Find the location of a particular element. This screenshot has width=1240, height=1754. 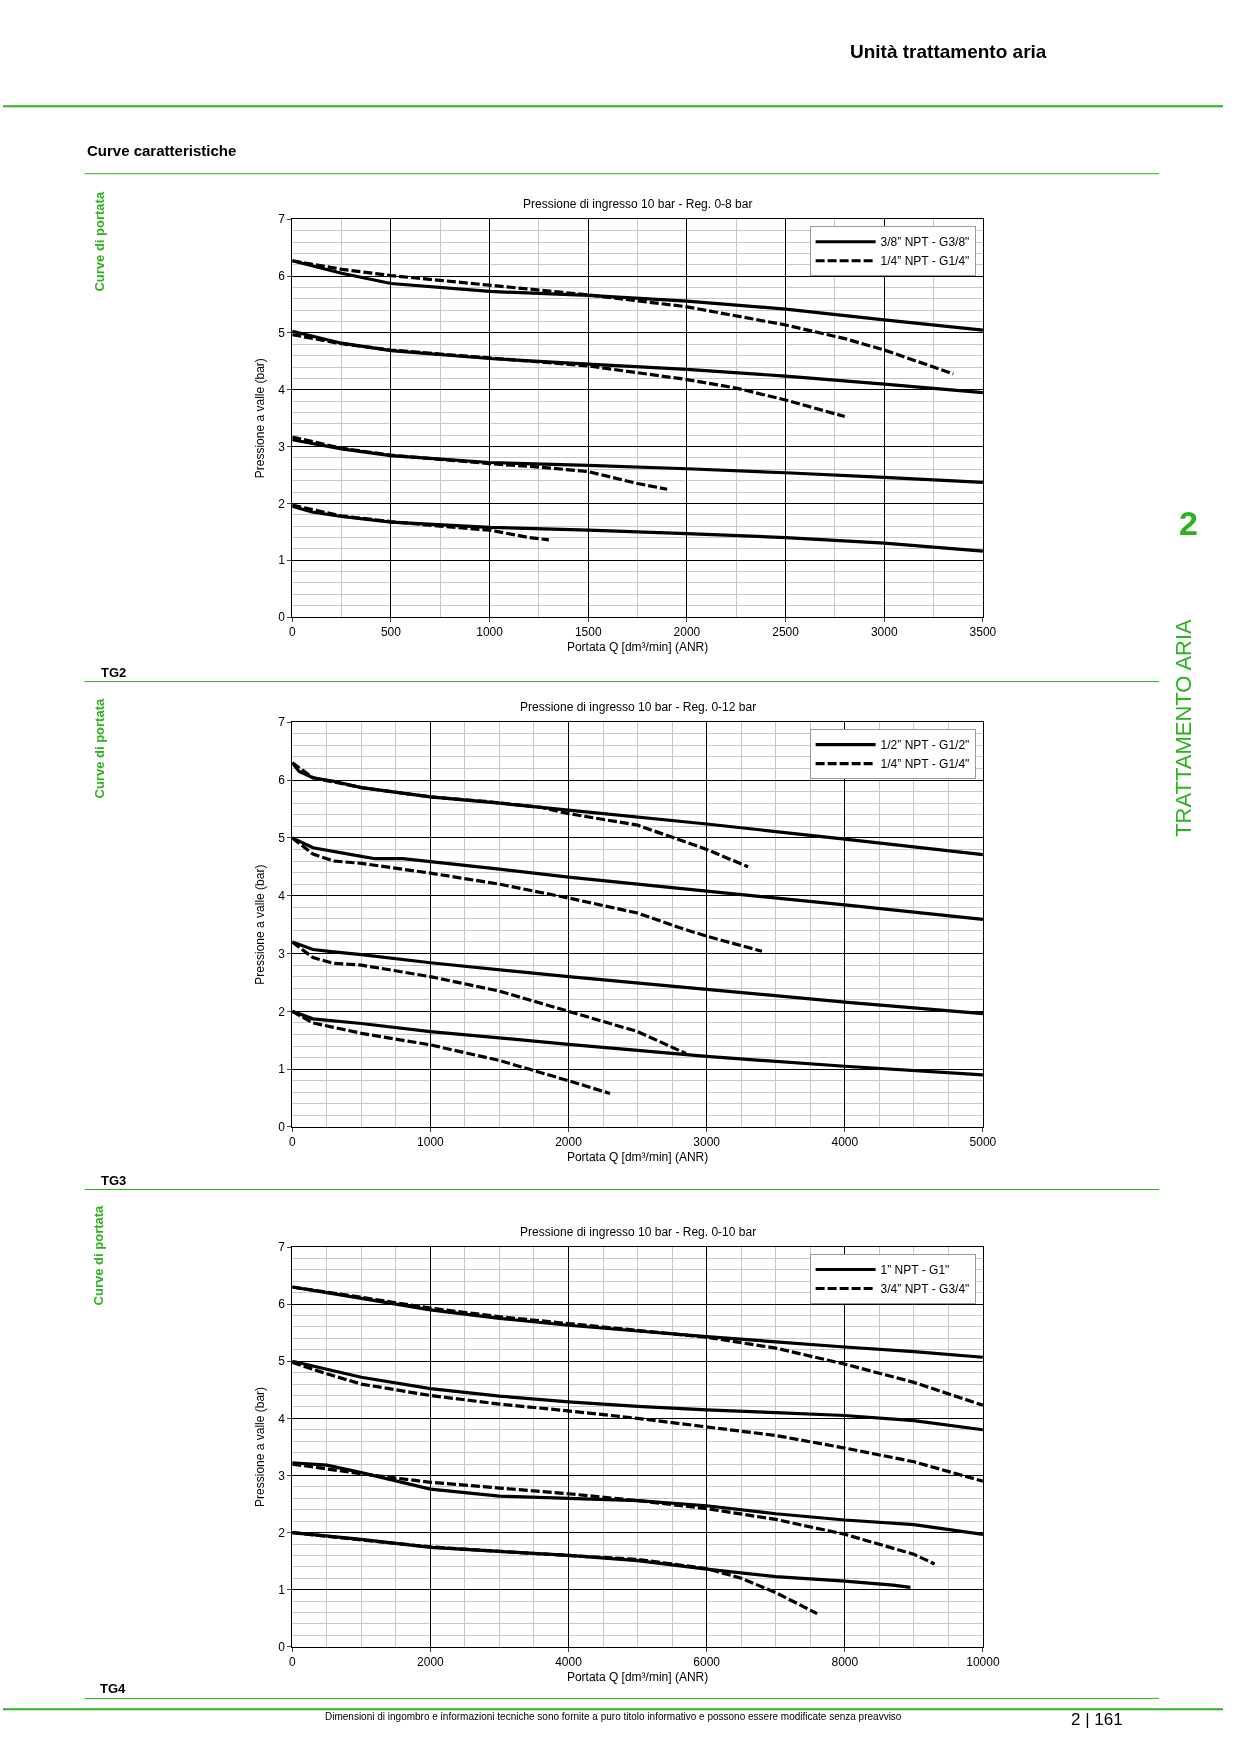

x-tick-label: 3500 is located at coordinates (983, 632).